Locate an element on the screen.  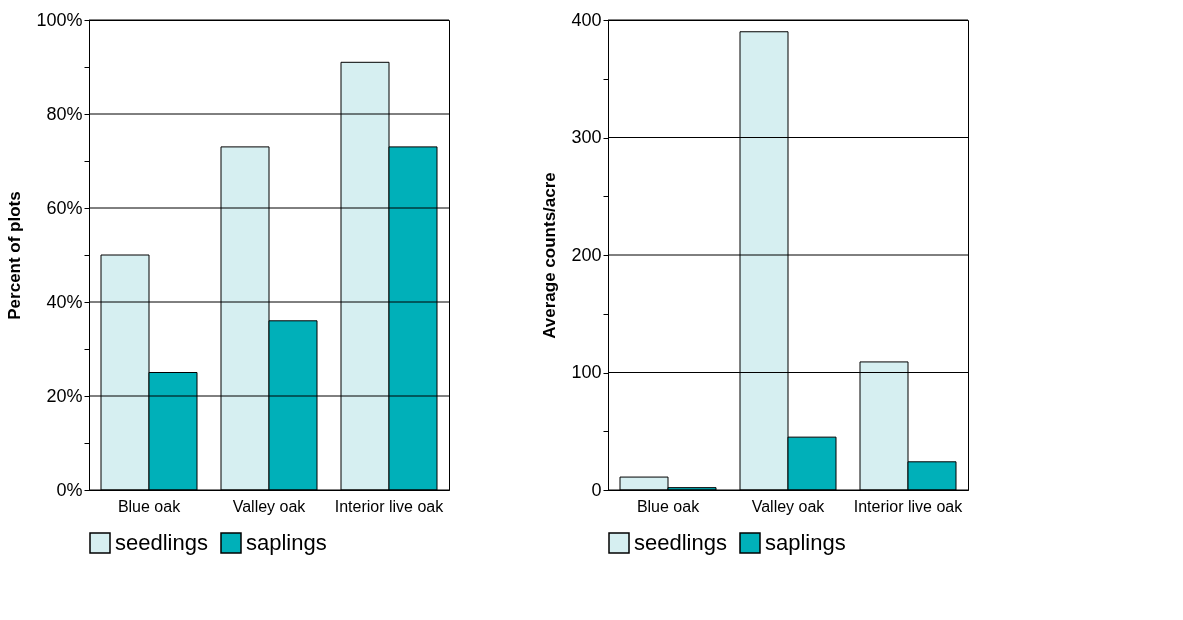
y-tick-label: 300 is located at coordinates (586, 137).